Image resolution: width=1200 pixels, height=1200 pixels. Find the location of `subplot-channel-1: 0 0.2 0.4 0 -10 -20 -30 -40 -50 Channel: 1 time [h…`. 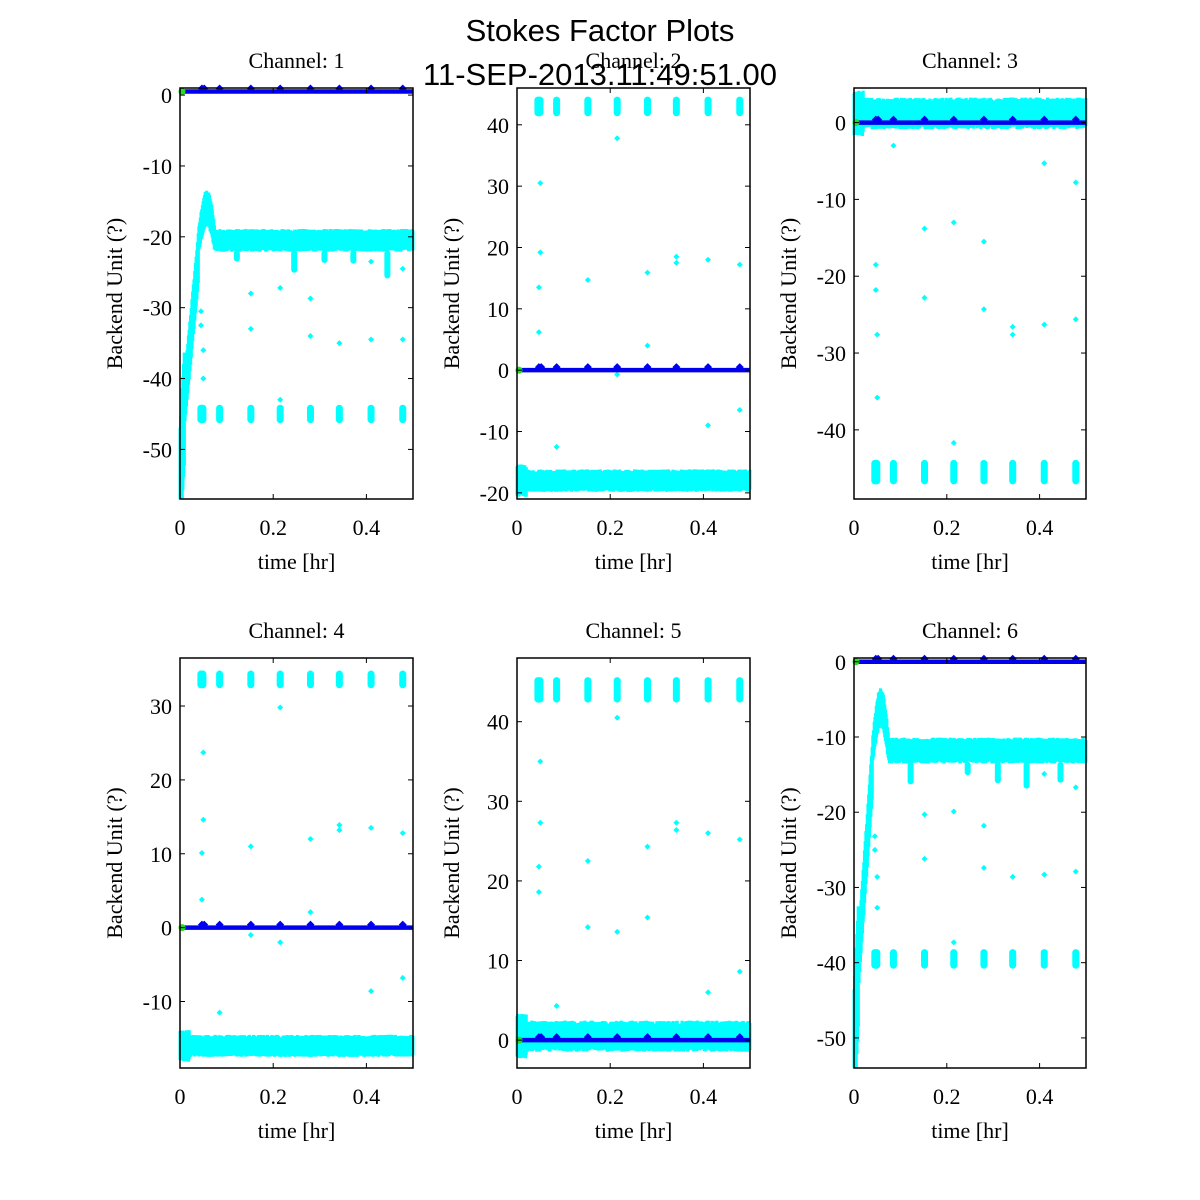

subplot-channel-1: 0 0.2 0.4 0 -10 -20 -30 -40 -50 Channel: 1 time [h… is located at coordinates (258, 311).